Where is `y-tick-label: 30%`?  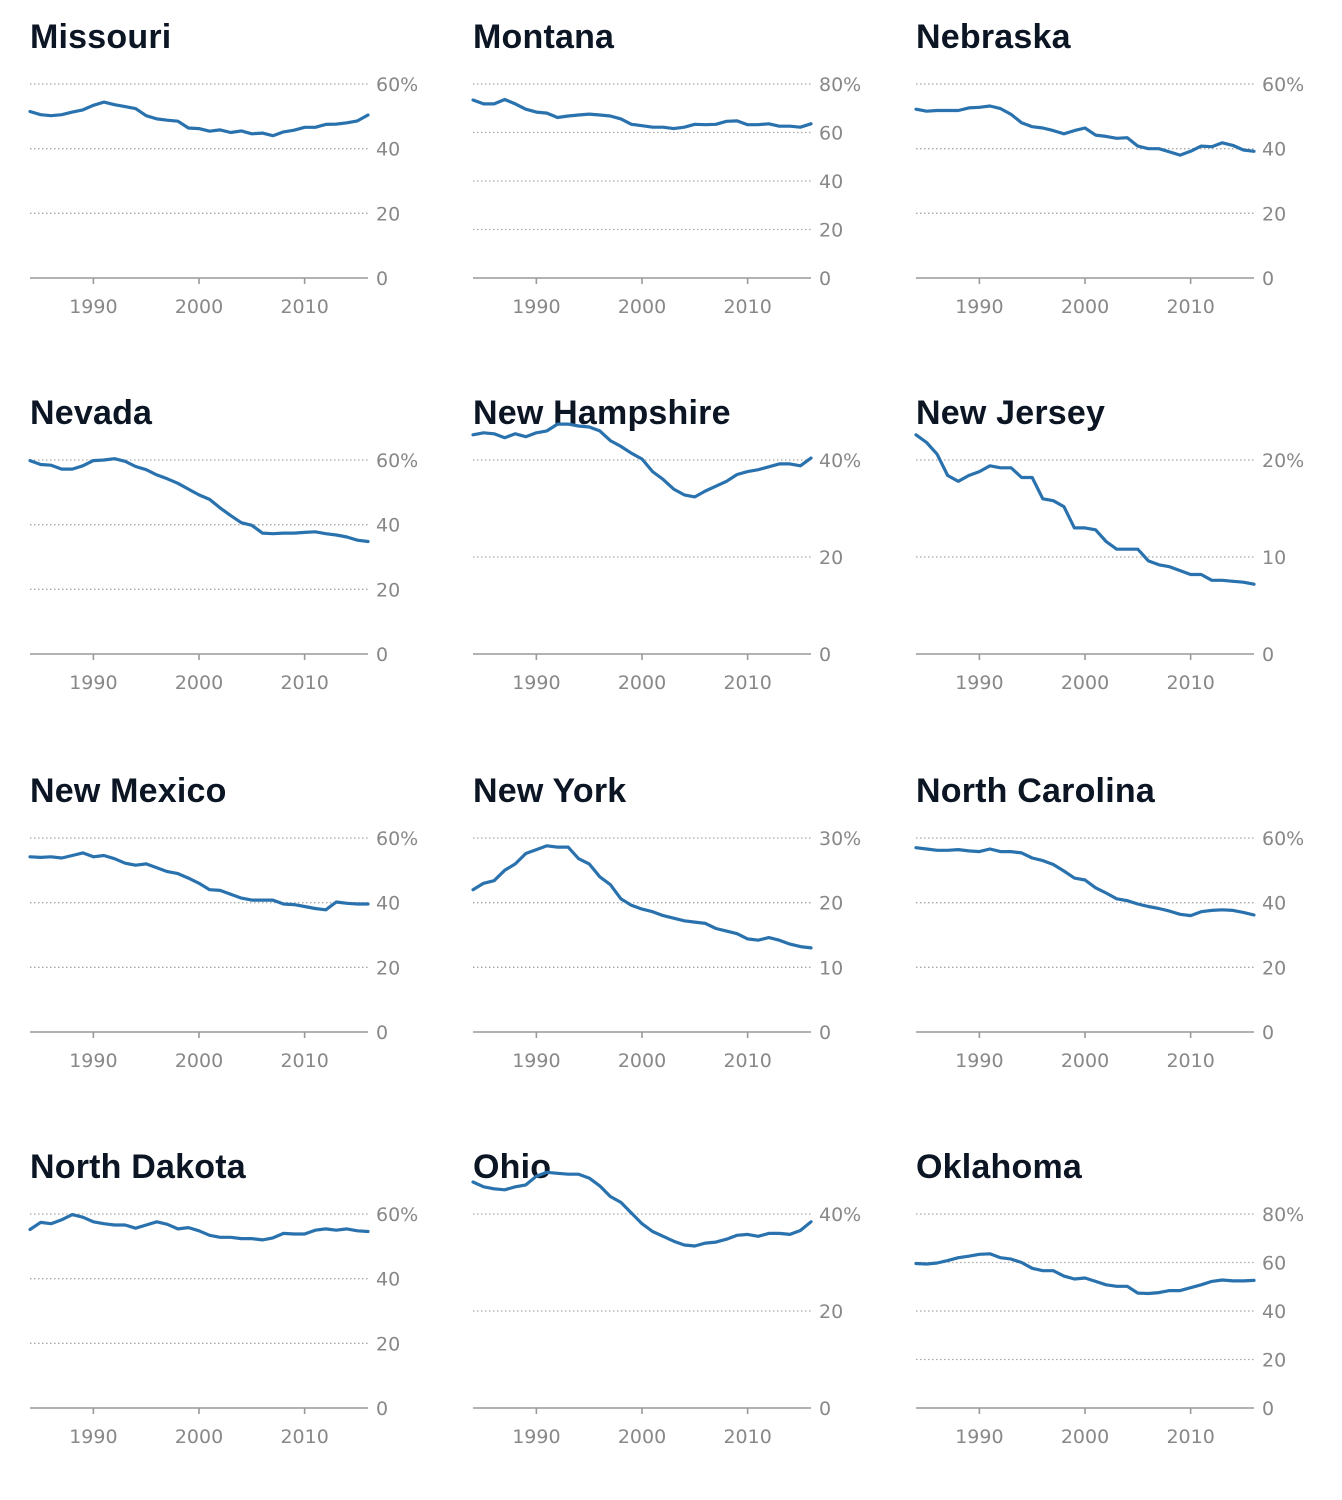
y-tick-label: 30% is located at coordinates (840, 839).